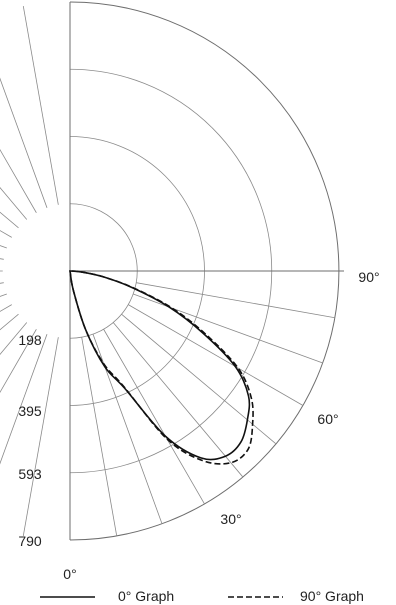 Image resolution: width=396 pixels, height=605 pixels. Describe the element at coordinates (230, 519) in the screenshot. I see `angle-label: 30°` at that location.